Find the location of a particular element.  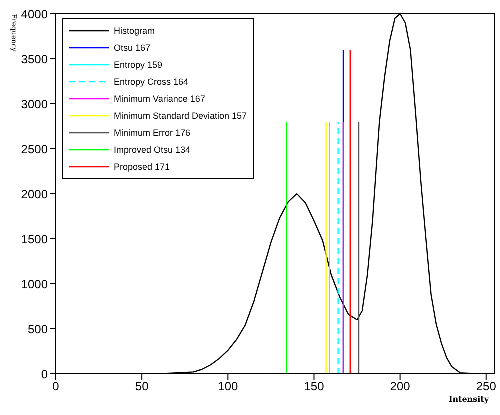

x-tick-label: 100 is located at coordinates (228, 387).